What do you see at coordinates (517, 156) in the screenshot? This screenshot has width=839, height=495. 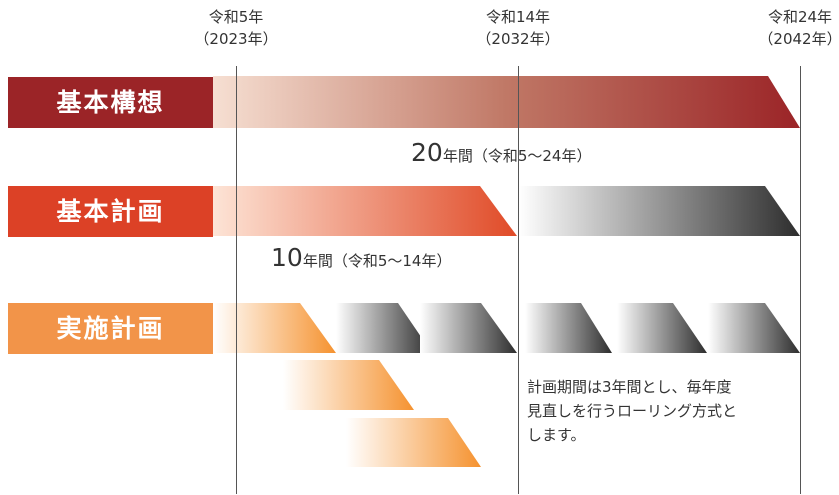 I see `duration-kousou-text: 年間（令和5〜24年）` at bounding box center [517, 156].